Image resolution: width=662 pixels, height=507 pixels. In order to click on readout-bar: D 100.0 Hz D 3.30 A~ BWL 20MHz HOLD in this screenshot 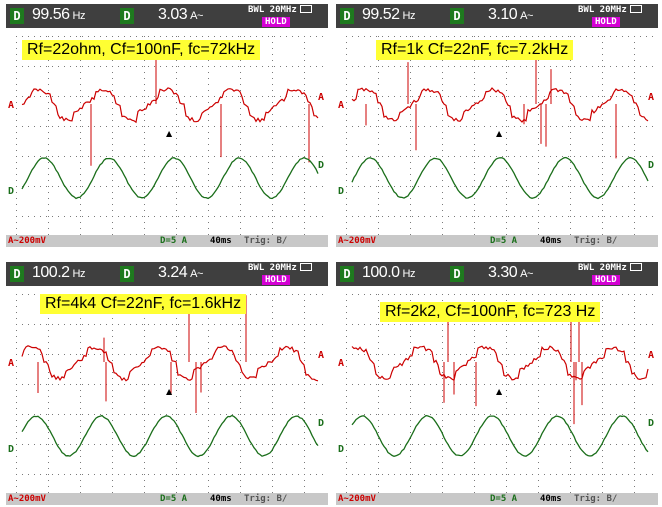, I will do `click(497, 274)`.